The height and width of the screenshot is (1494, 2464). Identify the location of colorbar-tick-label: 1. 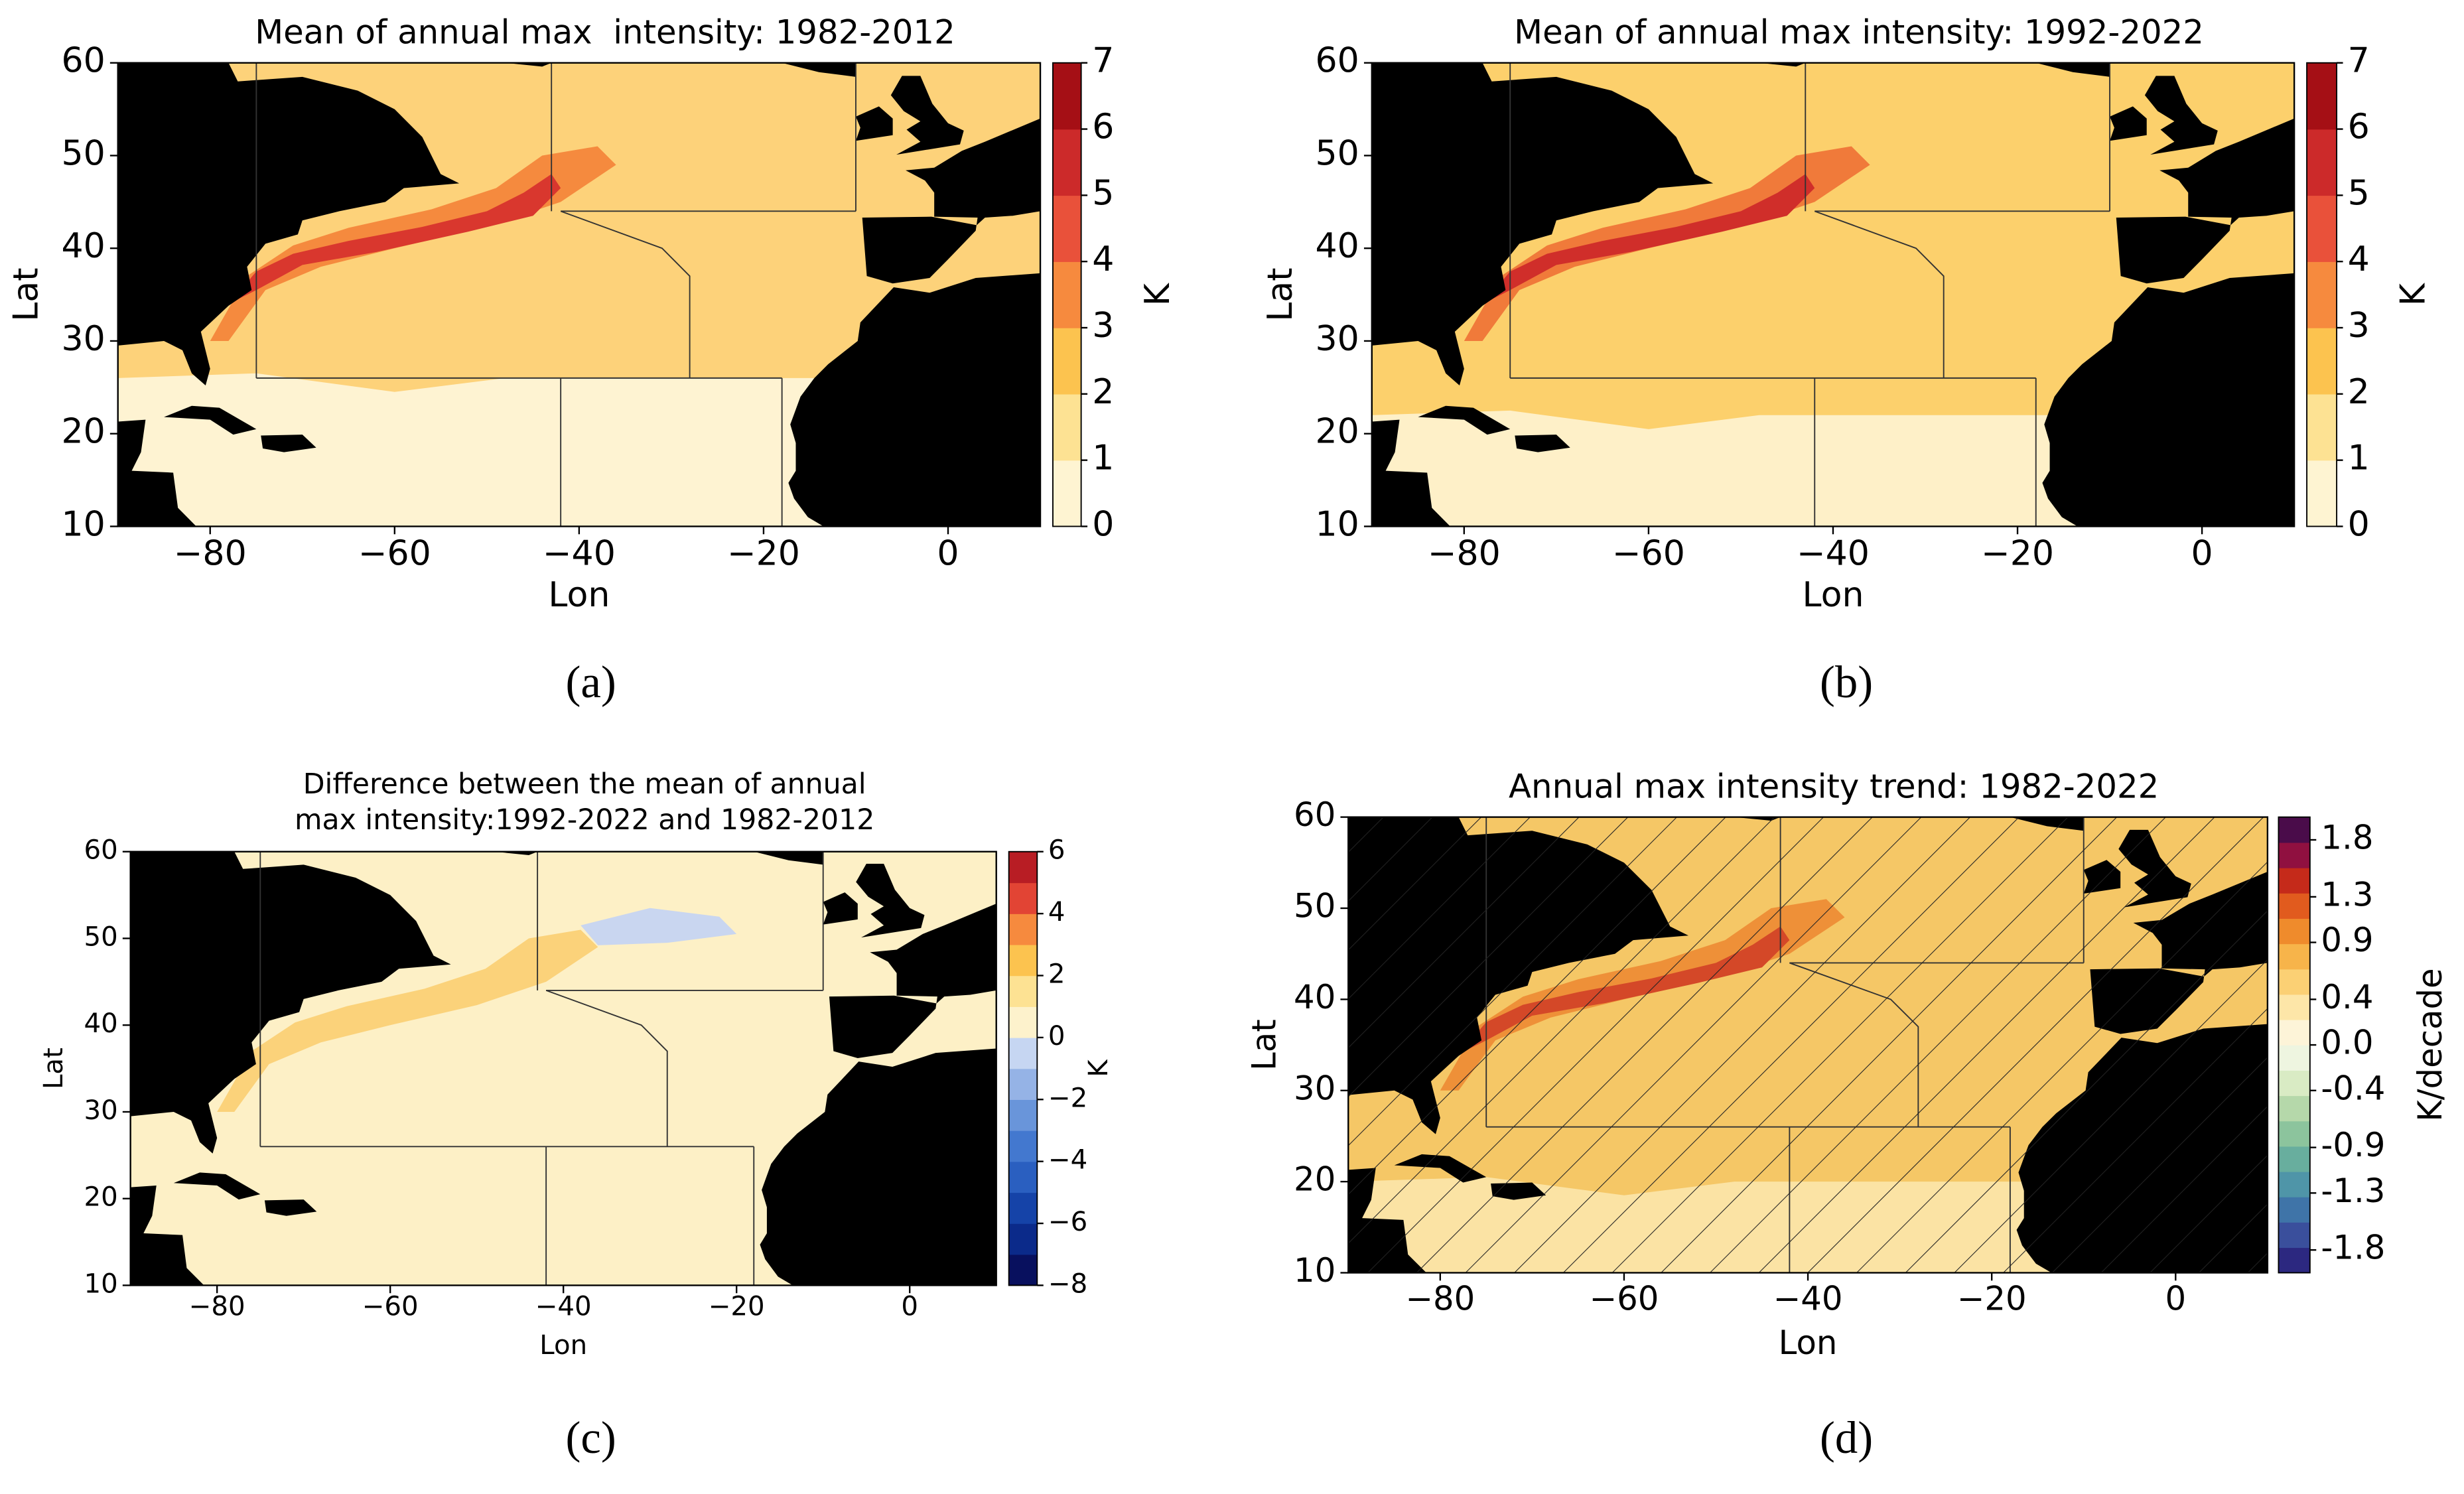
(1103, 458).